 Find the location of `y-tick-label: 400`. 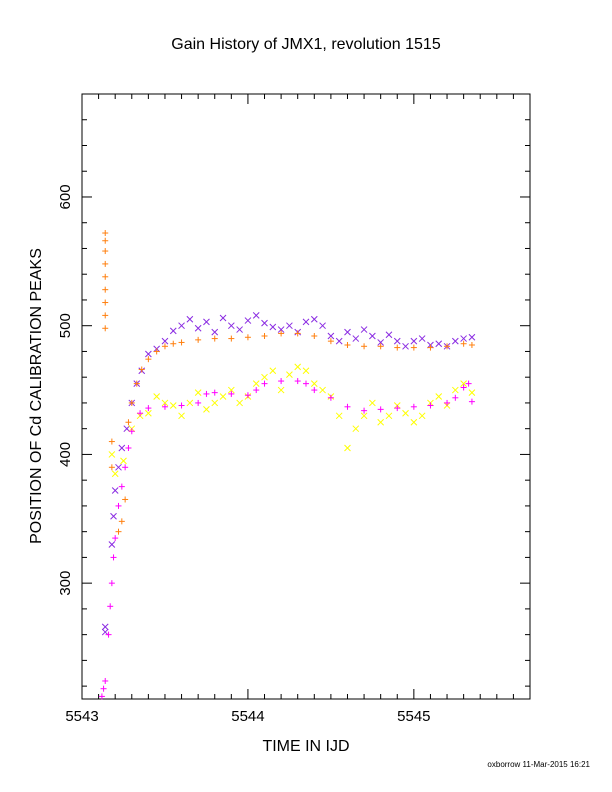

y-tick-label: 400 is located at coordinates (65, 454).